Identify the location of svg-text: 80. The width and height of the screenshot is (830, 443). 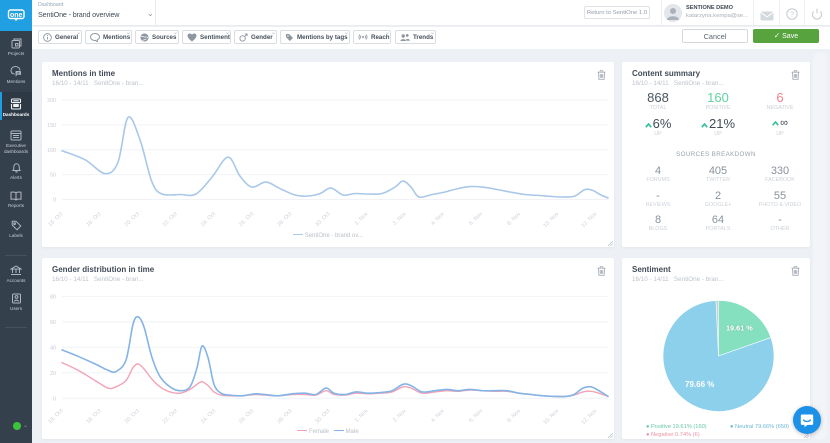
(53, 297).